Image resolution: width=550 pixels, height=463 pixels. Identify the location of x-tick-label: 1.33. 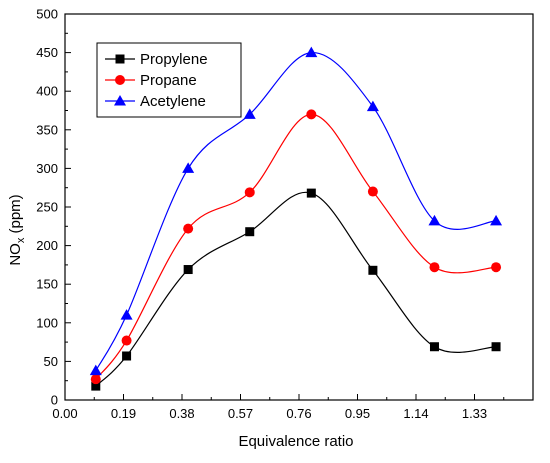
(474, 413).